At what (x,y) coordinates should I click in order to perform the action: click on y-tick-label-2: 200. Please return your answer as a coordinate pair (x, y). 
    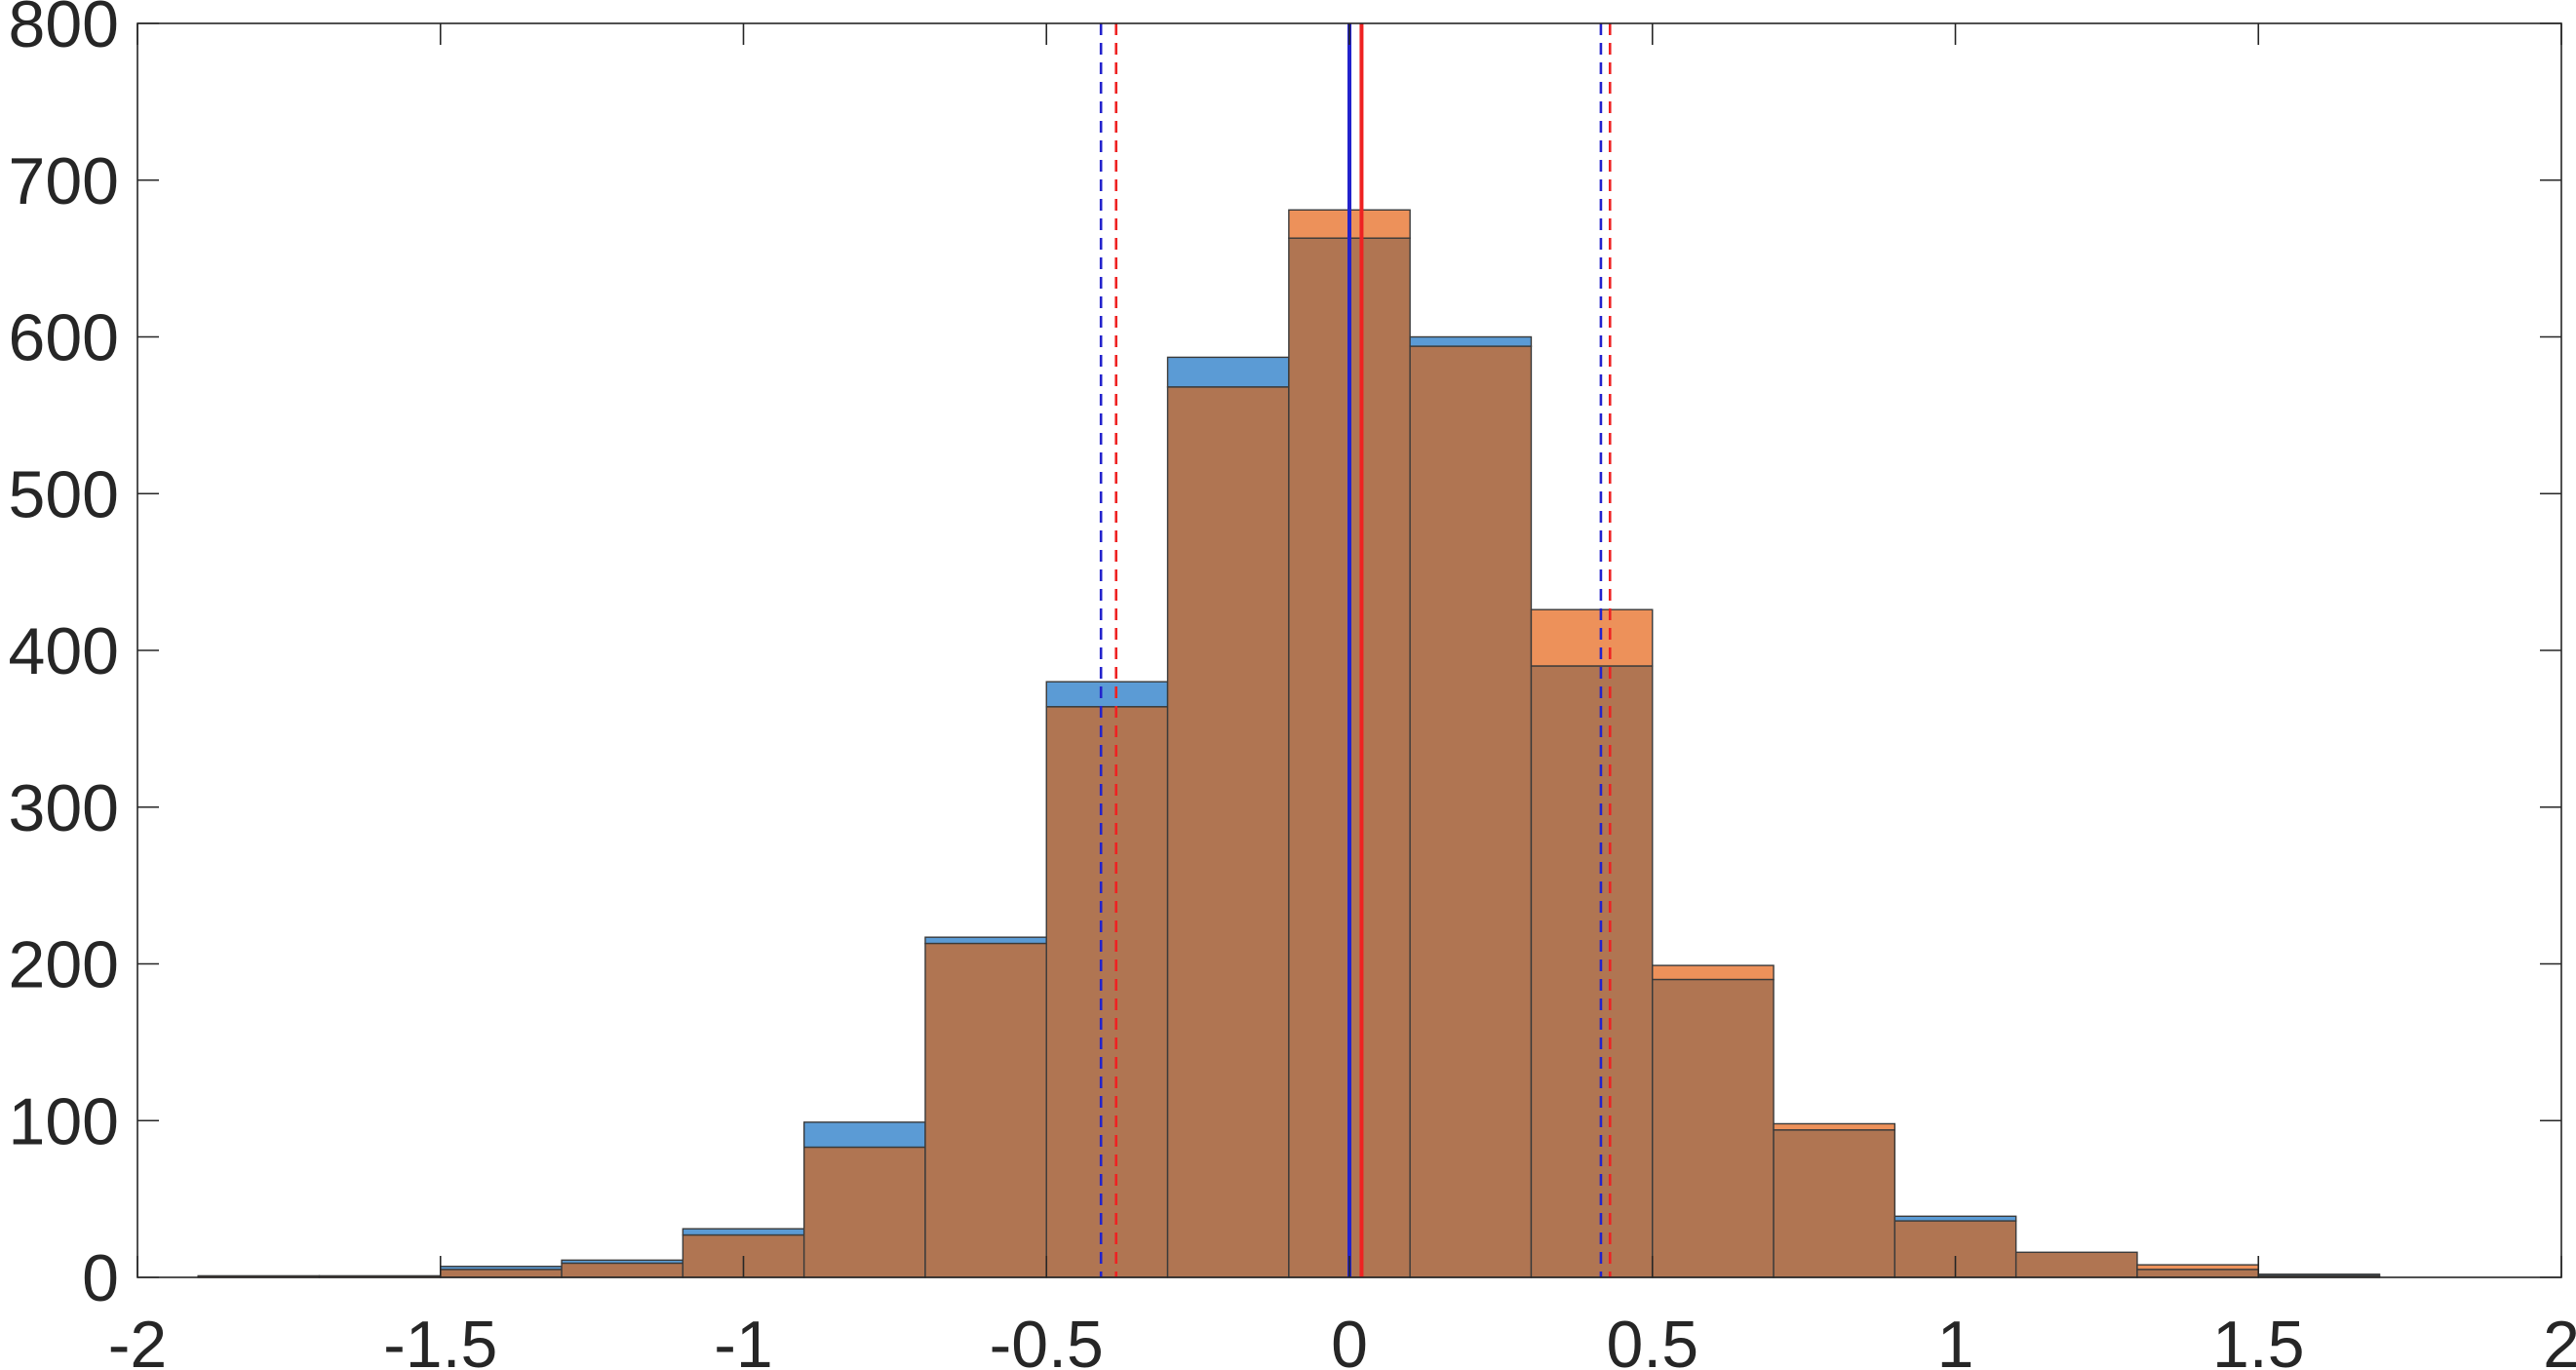
    Looking at the image, I should click on (64, 965).